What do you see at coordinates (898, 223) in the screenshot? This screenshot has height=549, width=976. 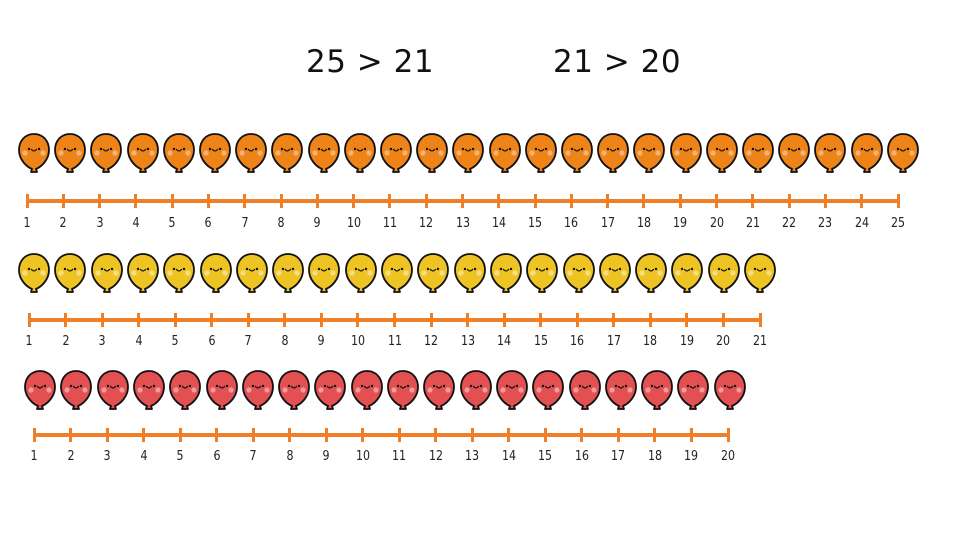 I see `number-line-label: 25` at bounding box center [898, 223].